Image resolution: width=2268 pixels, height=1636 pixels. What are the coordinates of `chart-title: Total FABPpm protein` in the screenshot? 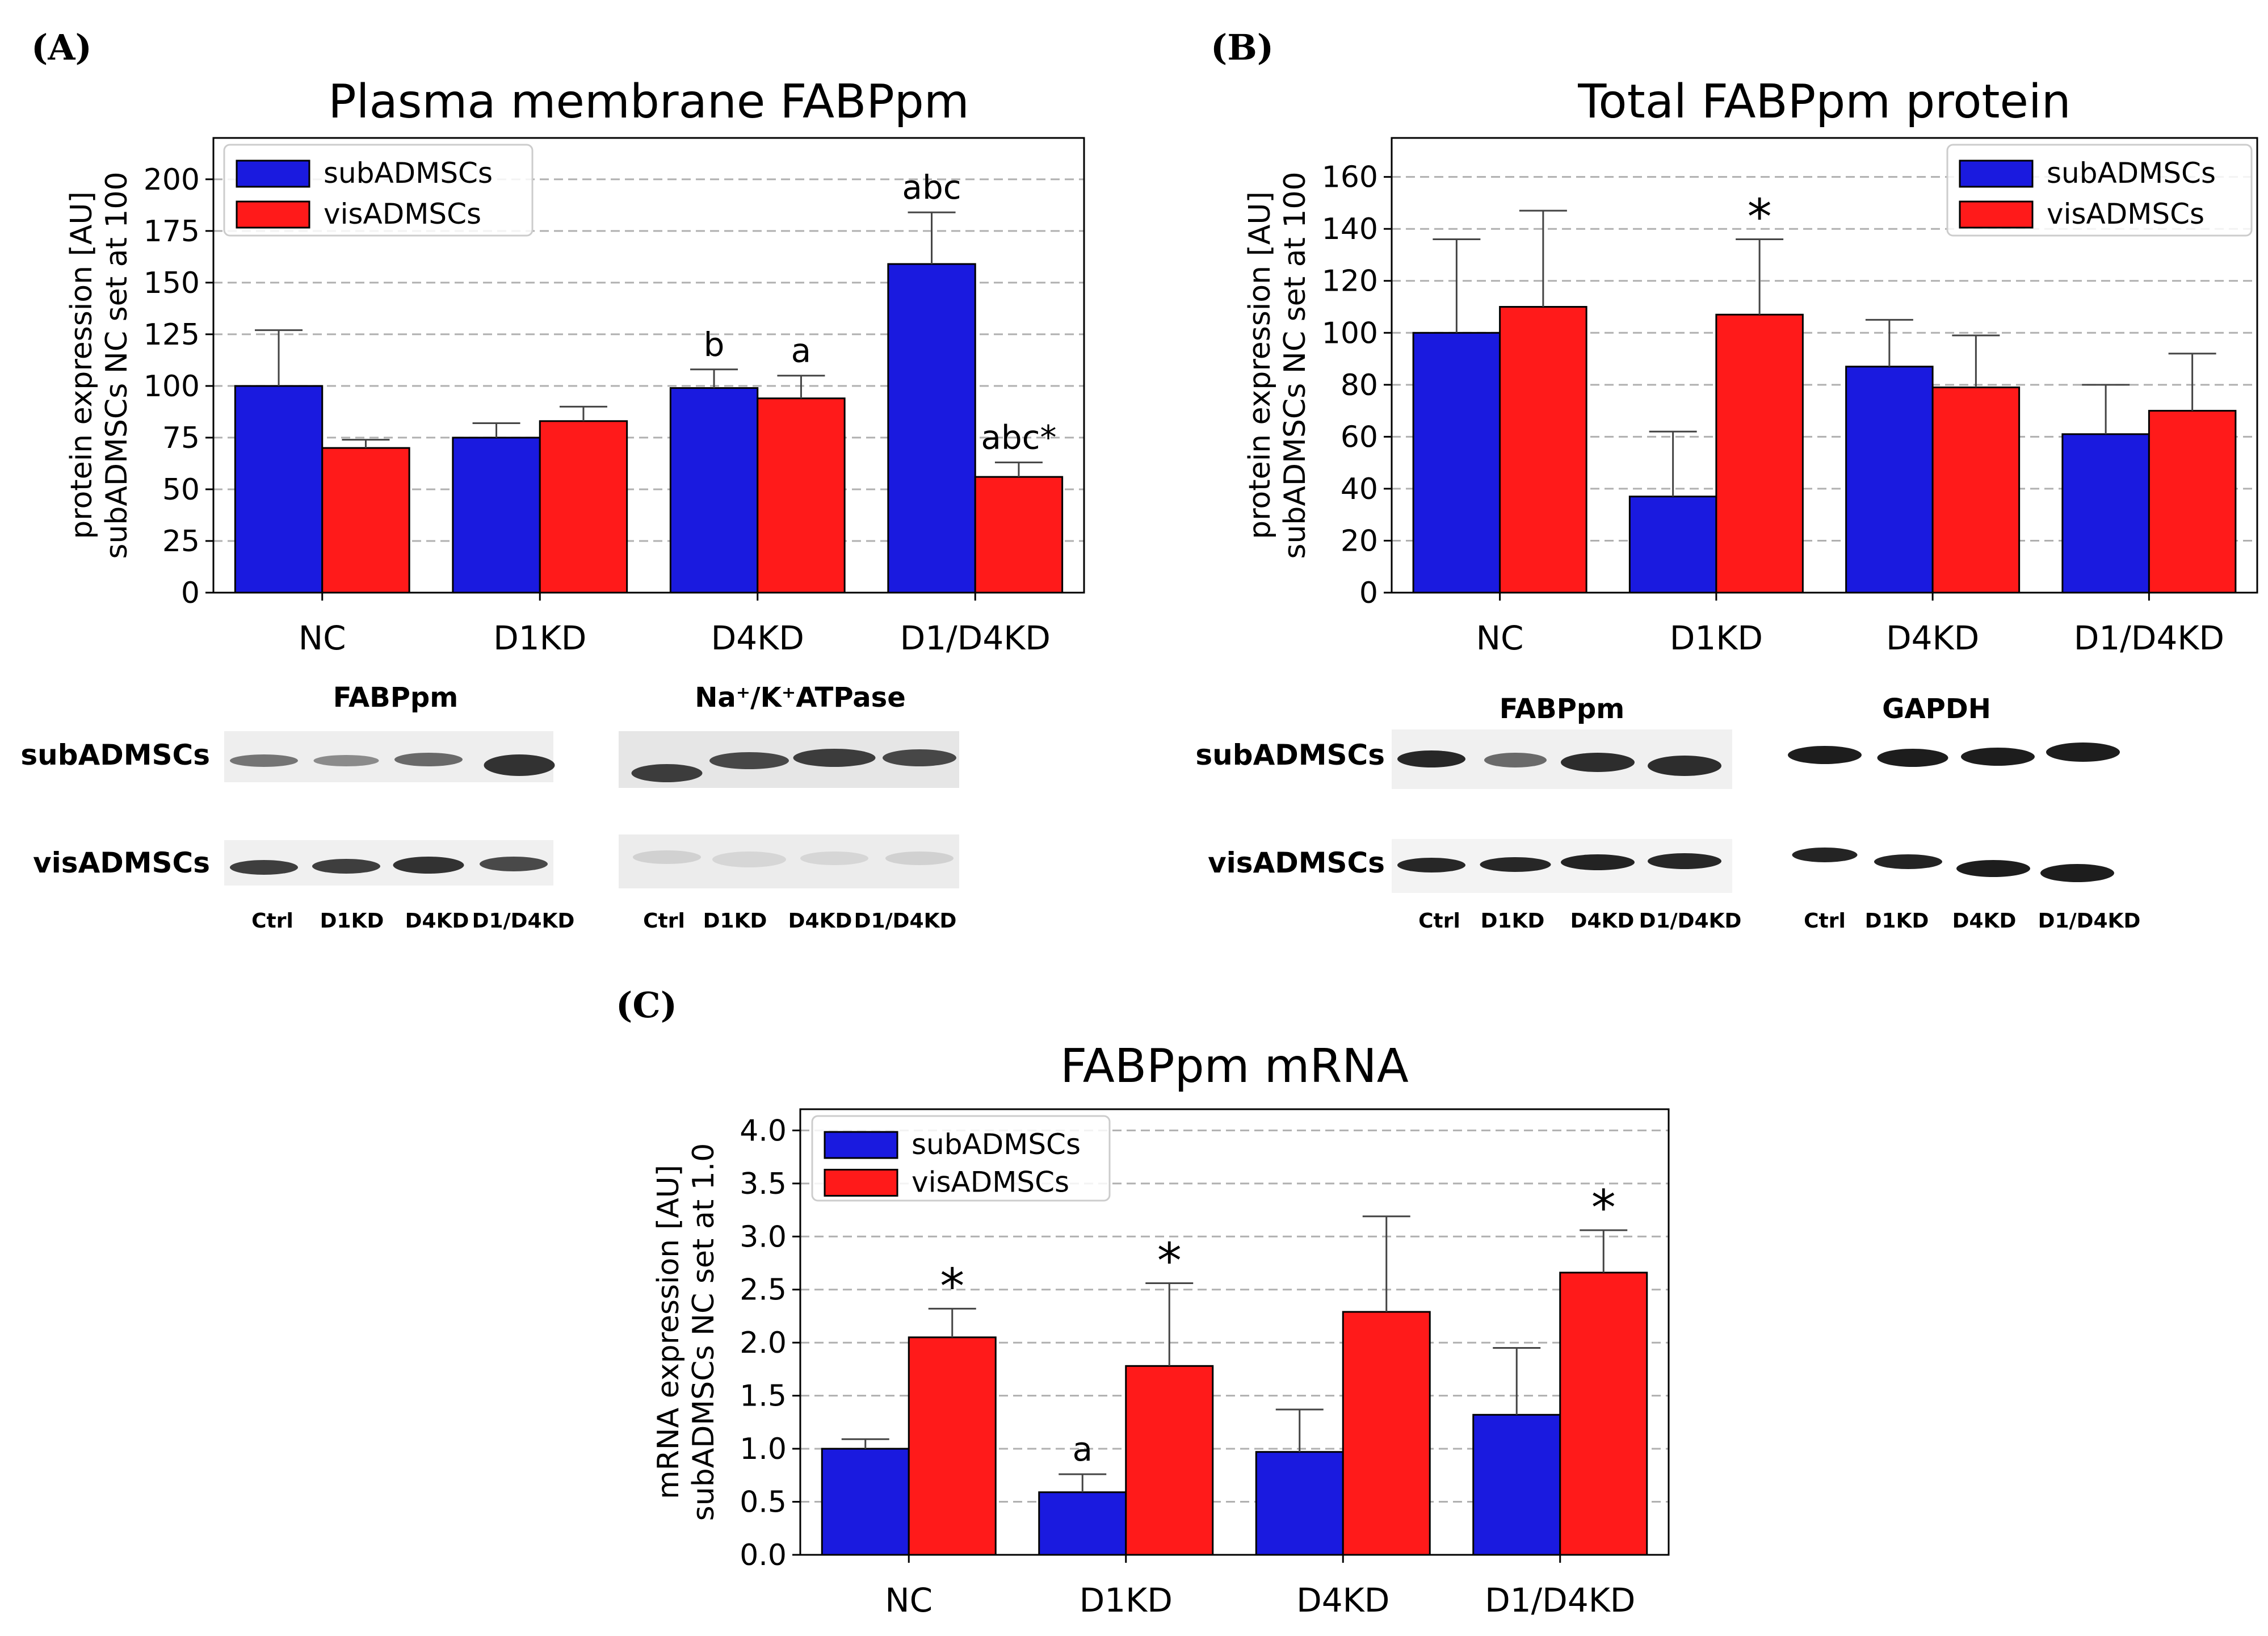 It's located at (1824, 102).